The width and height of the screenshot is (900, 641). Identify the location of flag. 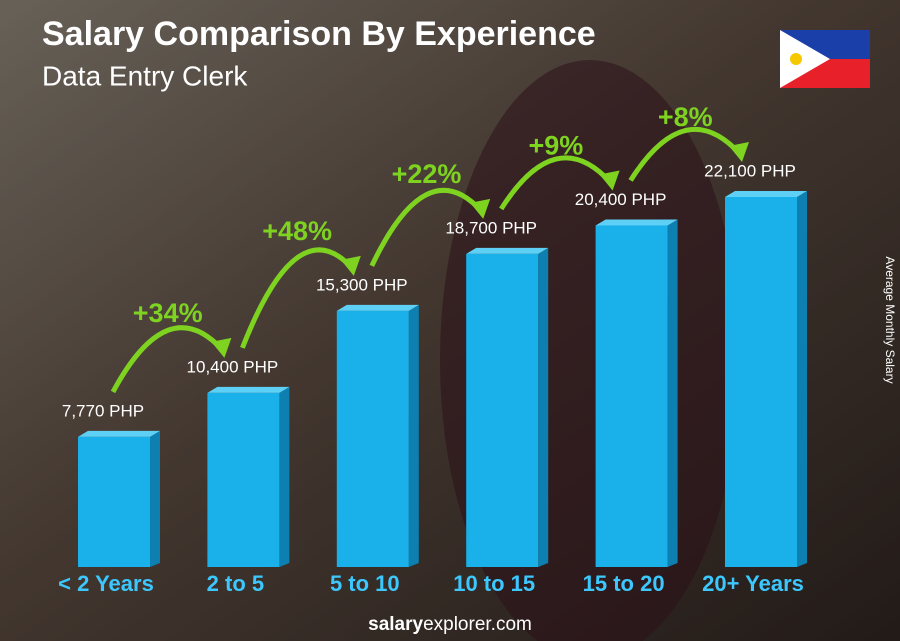
(825, 59).